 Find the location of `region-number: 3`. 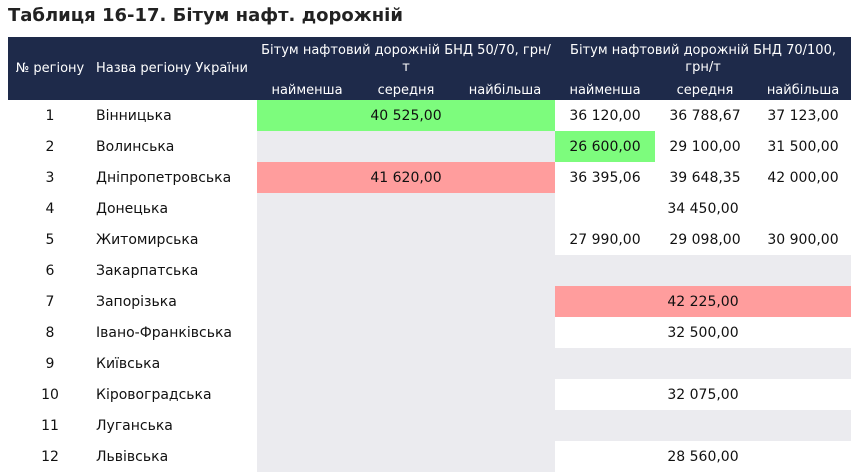

region-number: 3 is located at coordinates (50, 177).